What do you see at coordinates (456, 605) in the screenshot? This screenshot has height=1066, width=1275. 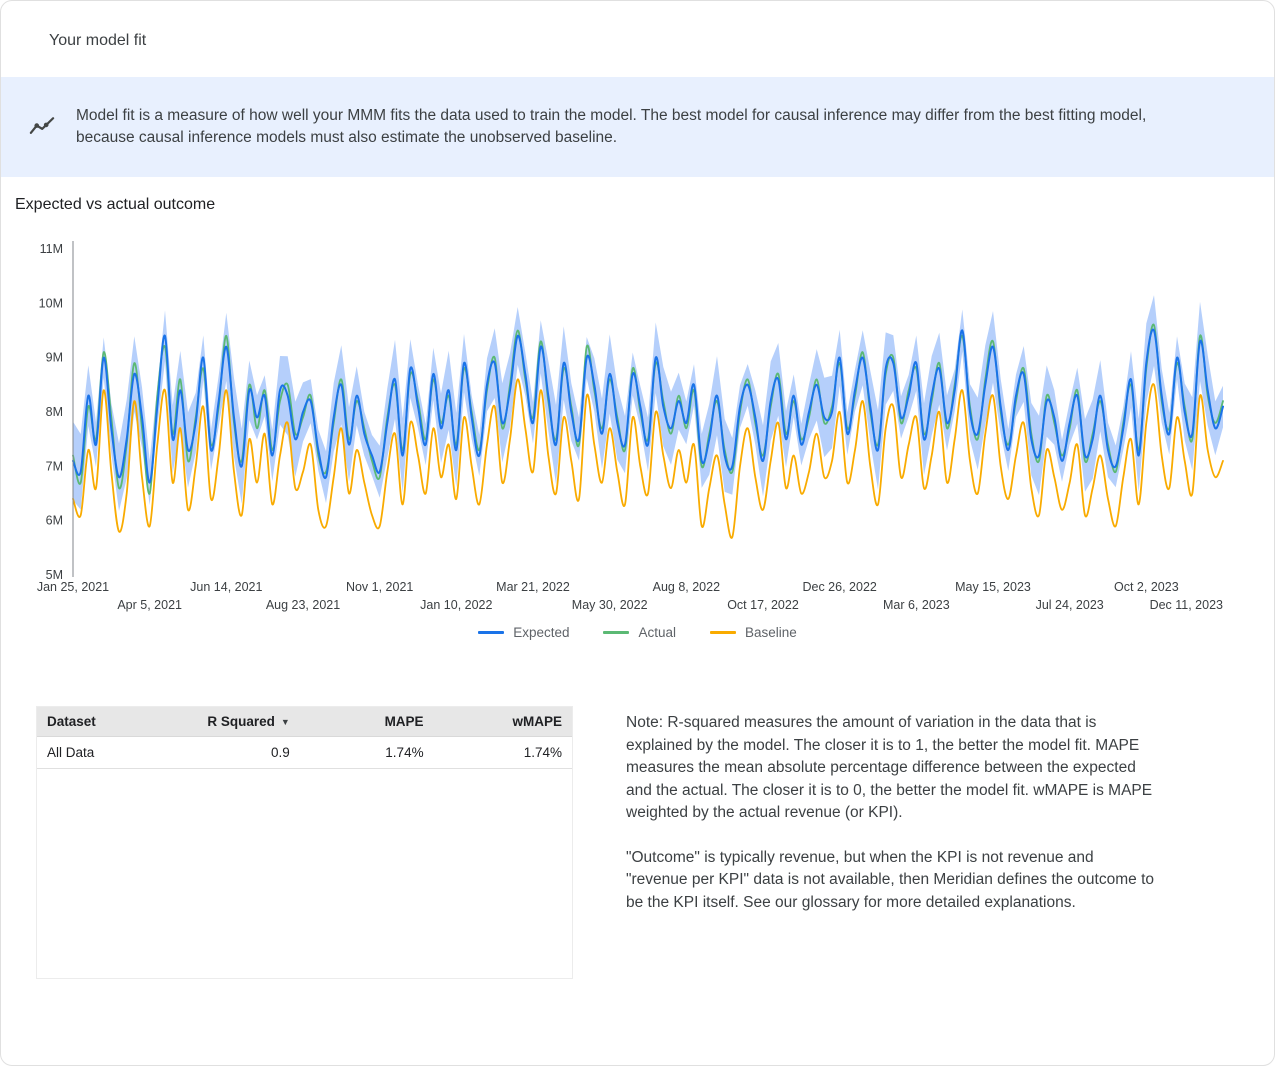 I see `svg-text: Jan 10, 2022` at bounding box center [456, 605].